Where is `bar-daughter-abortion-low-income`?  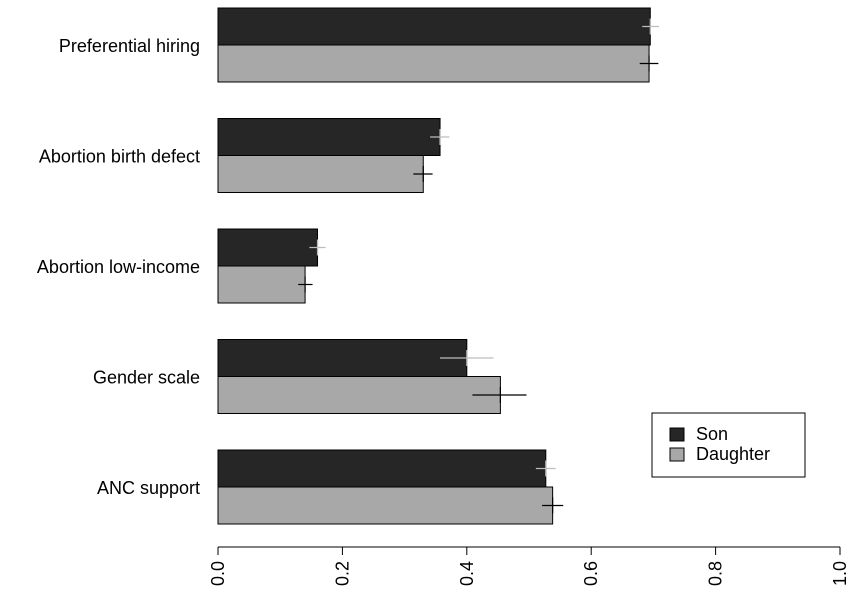 bar-daughter-abortion-low-income is located at coordinates (261, 284).